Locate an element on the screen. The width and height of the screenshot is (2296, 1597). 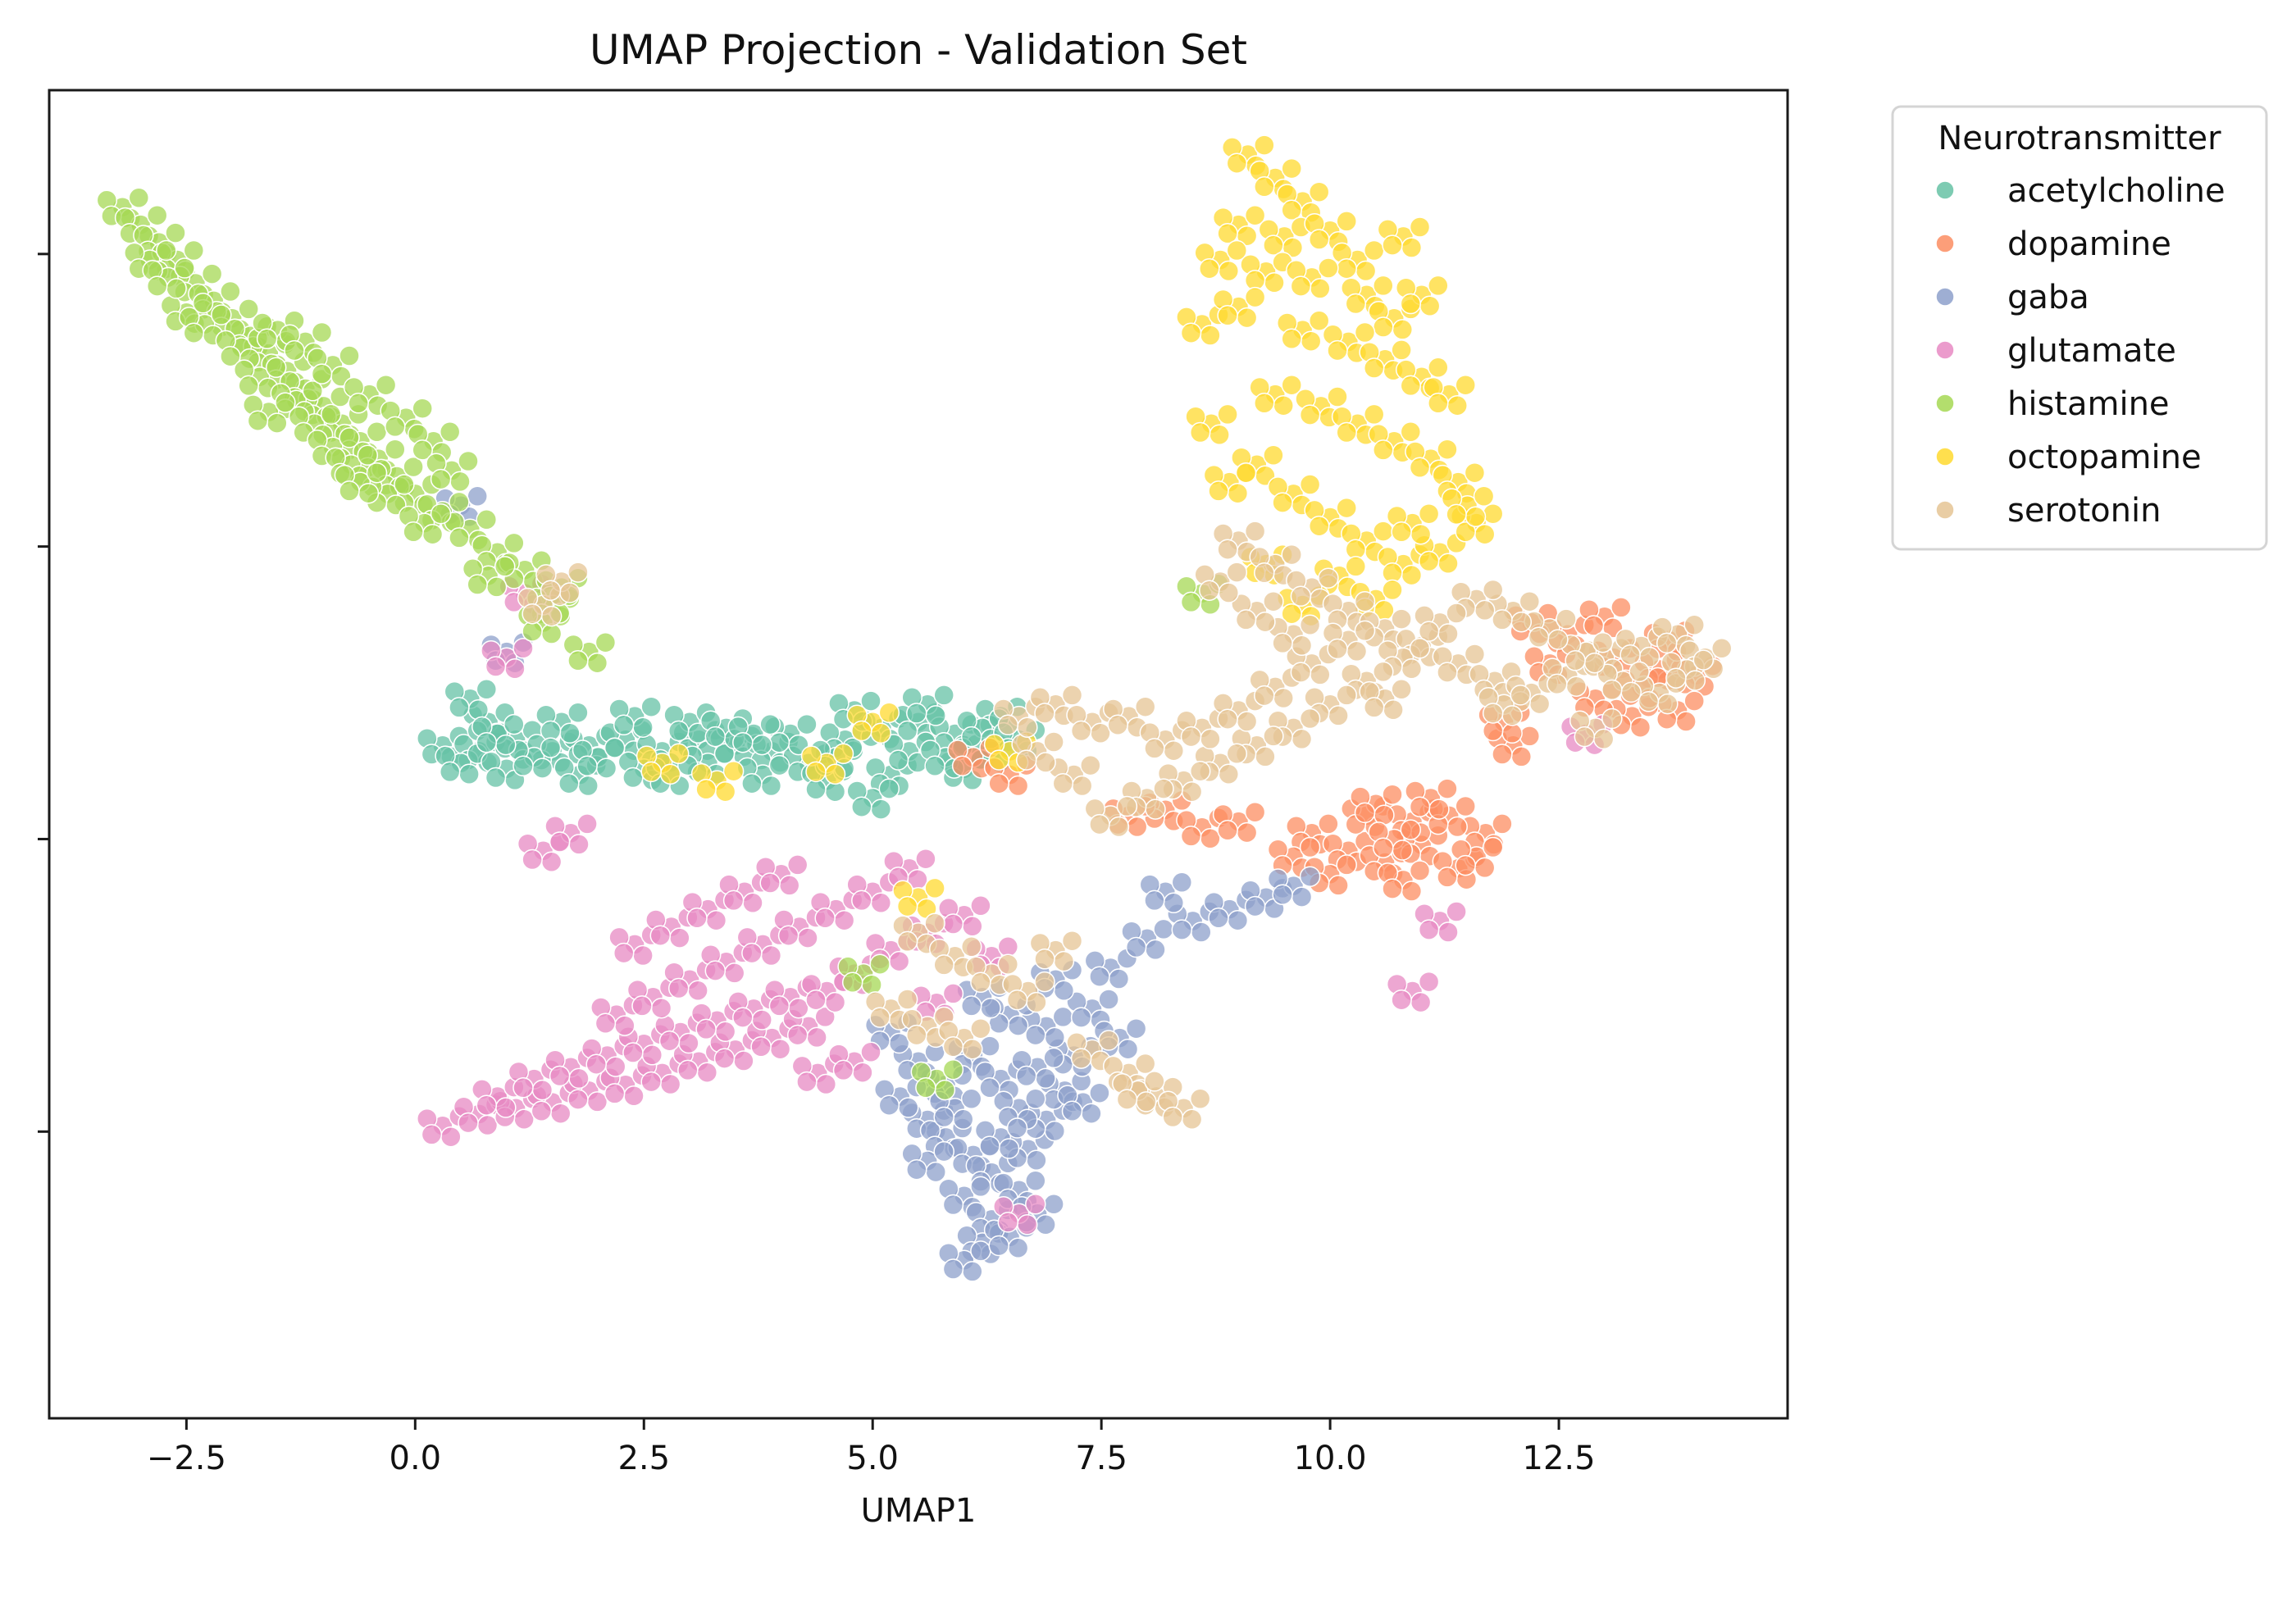
legend-label-histamine: histamine is located at coordinates (2088, 404).